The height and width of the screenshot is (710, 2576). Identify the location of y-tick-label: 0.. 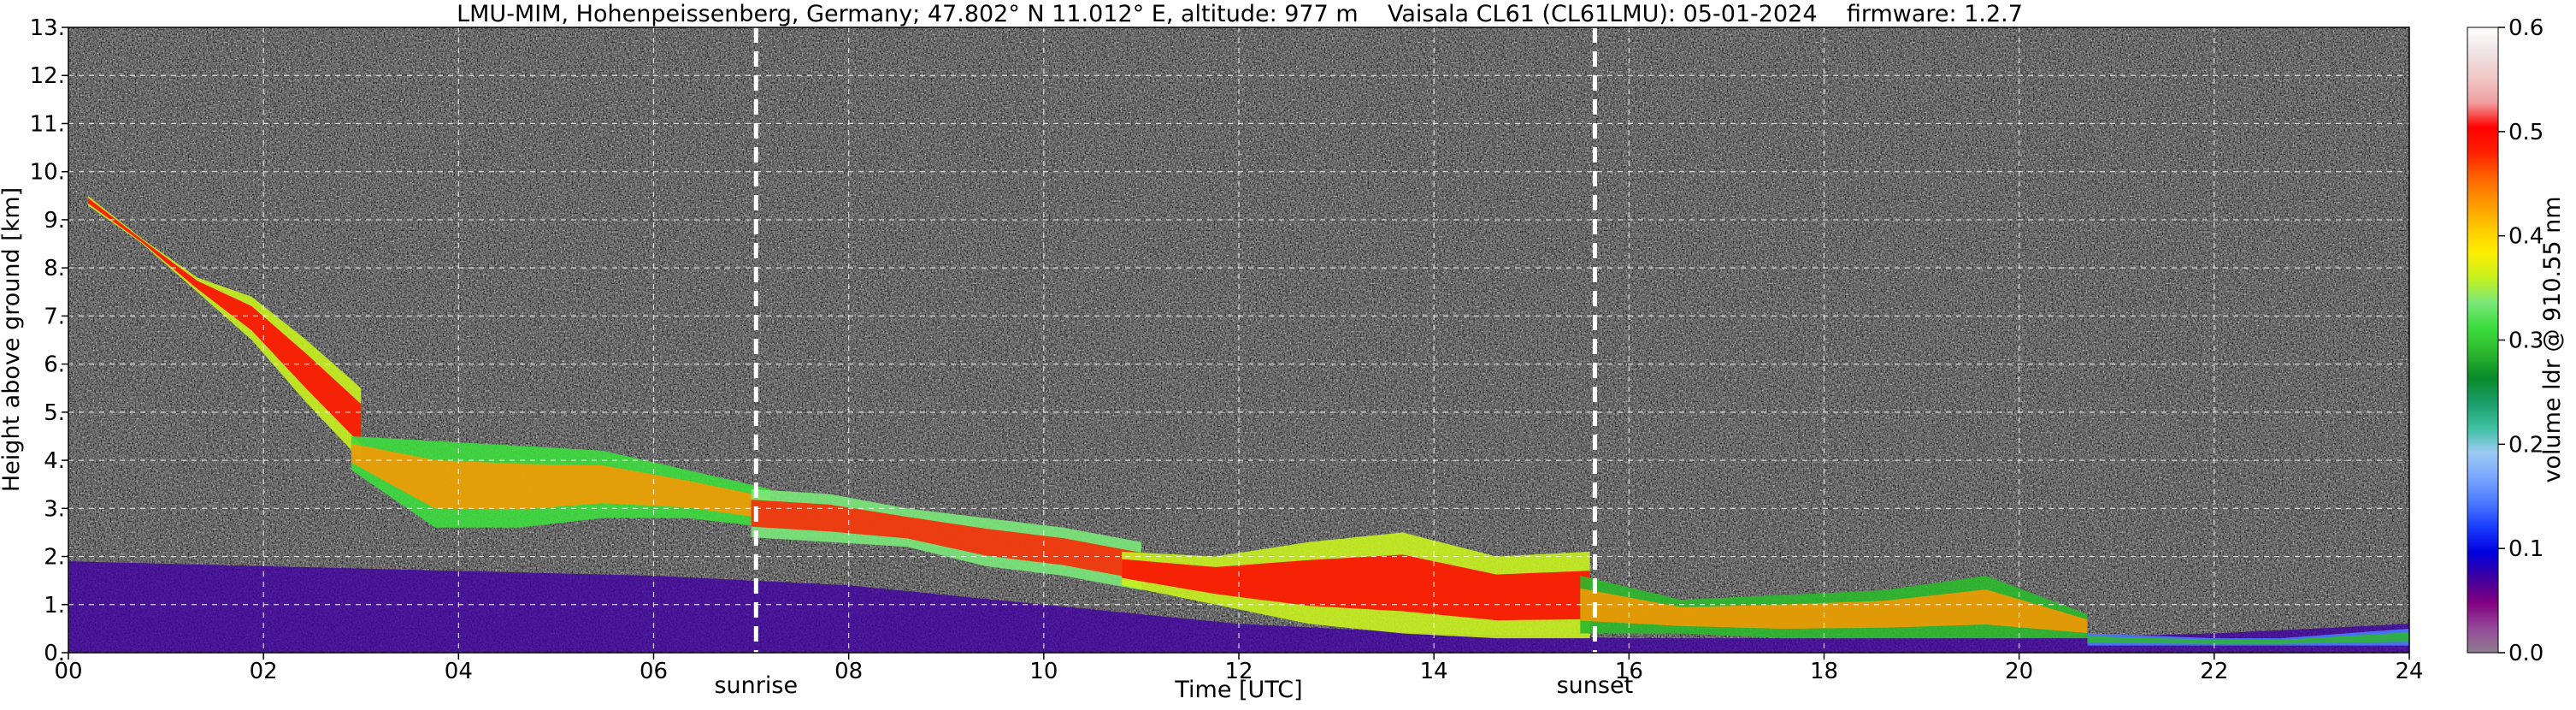
(54, 653).